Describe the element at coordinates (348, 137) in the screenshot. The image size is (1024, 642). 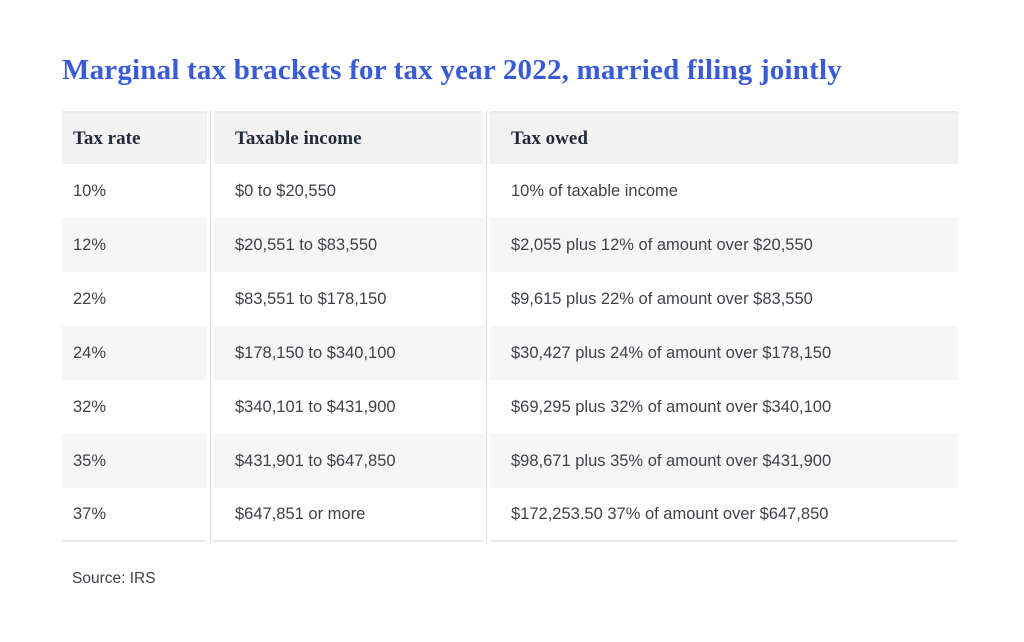
I see `header-cell-taxable-income: Taxable income` at that location.